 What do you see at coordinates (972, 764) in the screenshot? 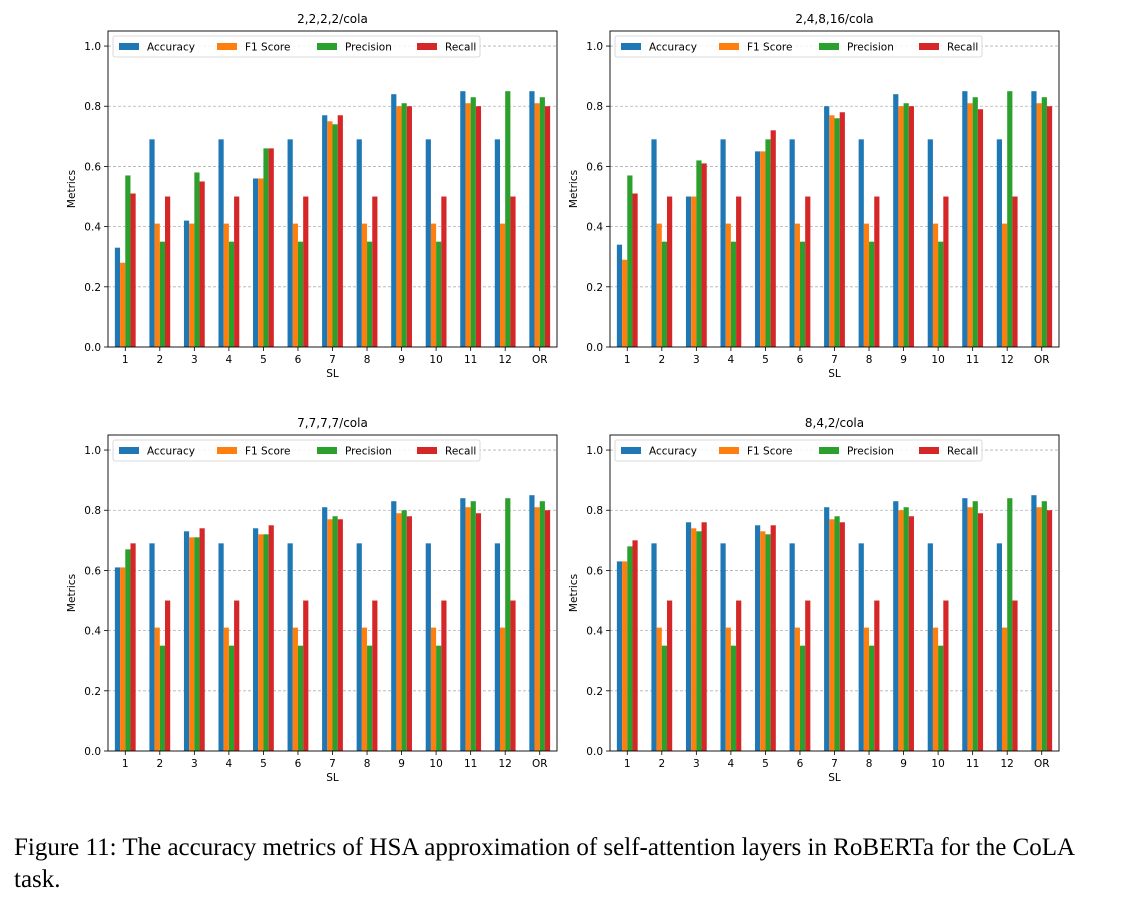
I see `x-tick-label: 11` at bounding box center [972, 764].